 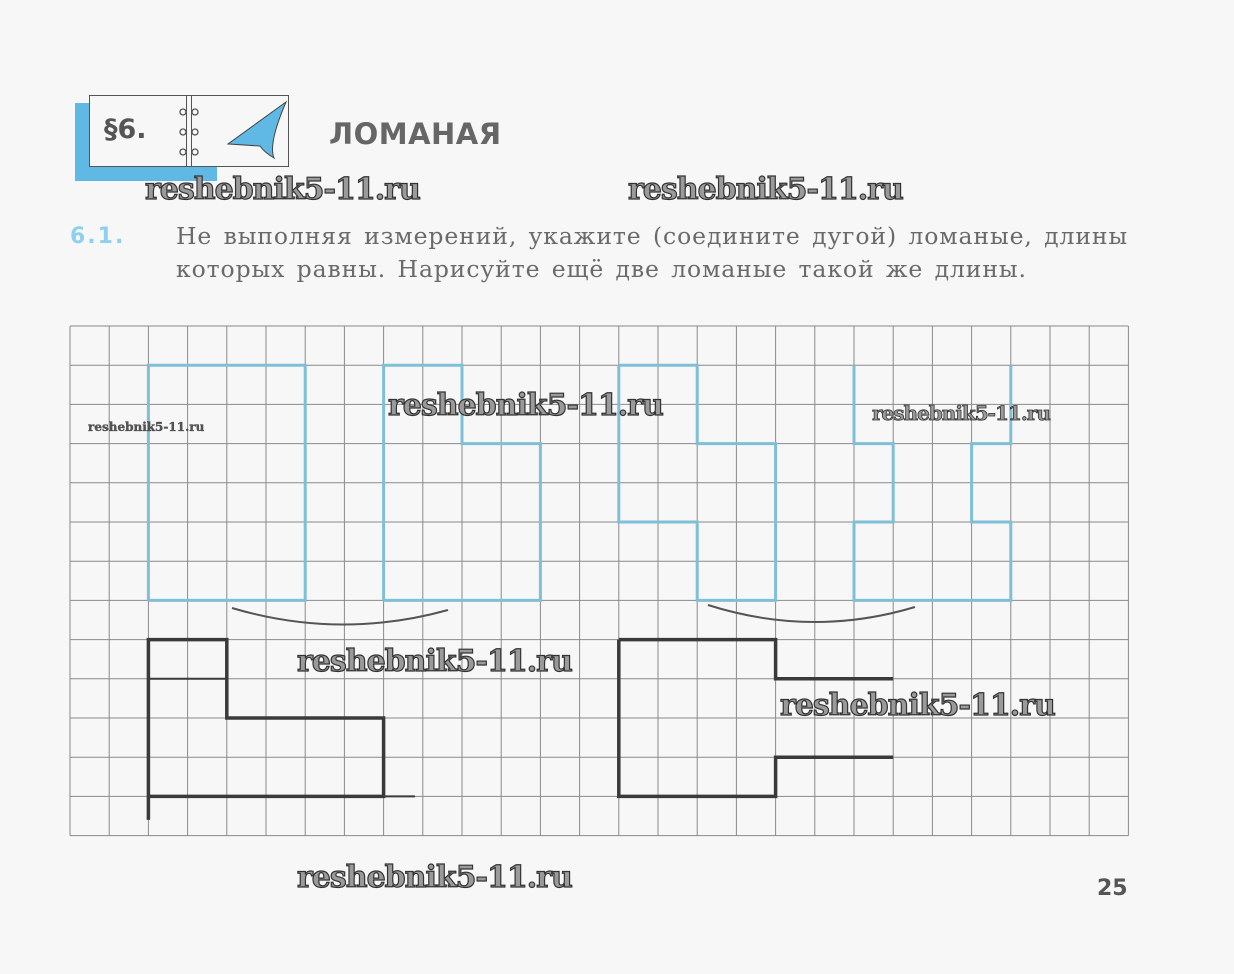 I want to click on section-badge: §6., so click(x=189, y=131).